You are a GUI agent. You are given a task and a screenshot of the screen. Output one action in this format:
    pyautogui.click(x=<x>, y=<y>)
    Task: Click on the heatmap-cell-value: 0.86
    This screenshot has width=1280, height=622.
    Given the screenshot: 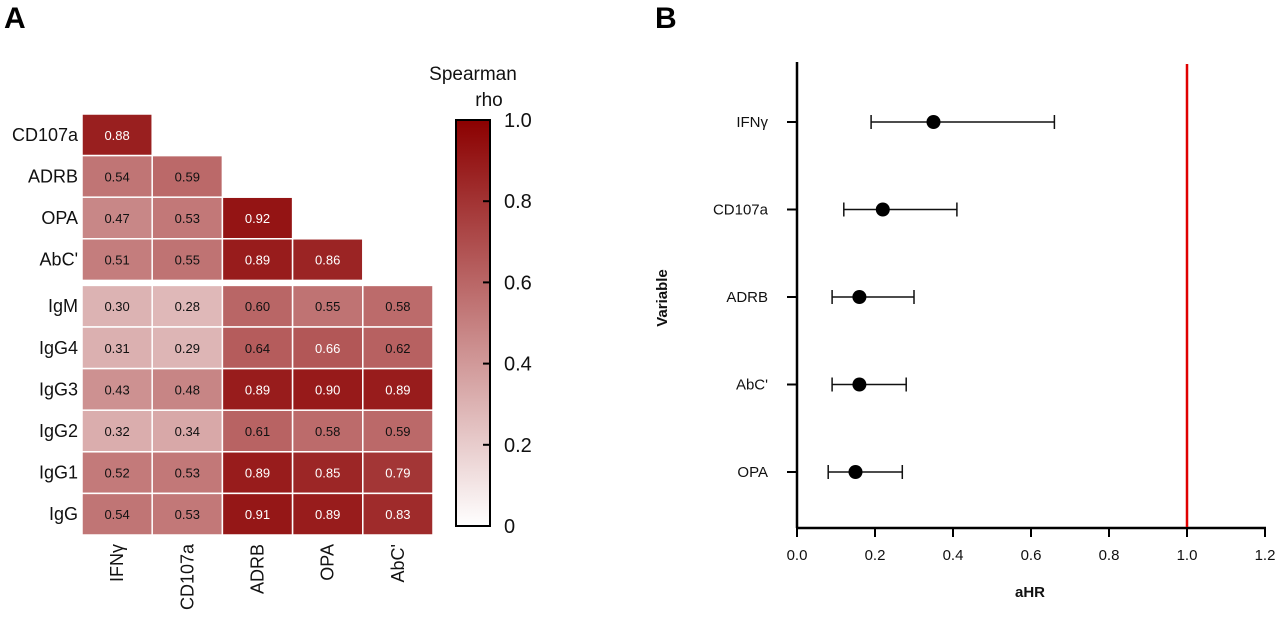 What is the action you would take?
    pyautogui.click(x=327, y=260)
    